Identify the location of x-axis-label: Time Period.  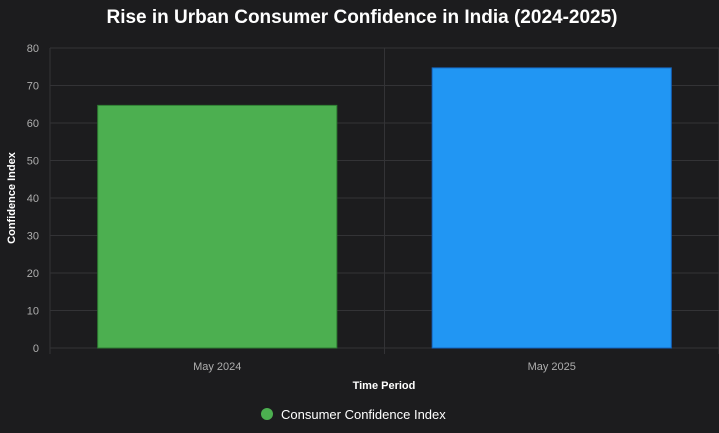
(384, 386).